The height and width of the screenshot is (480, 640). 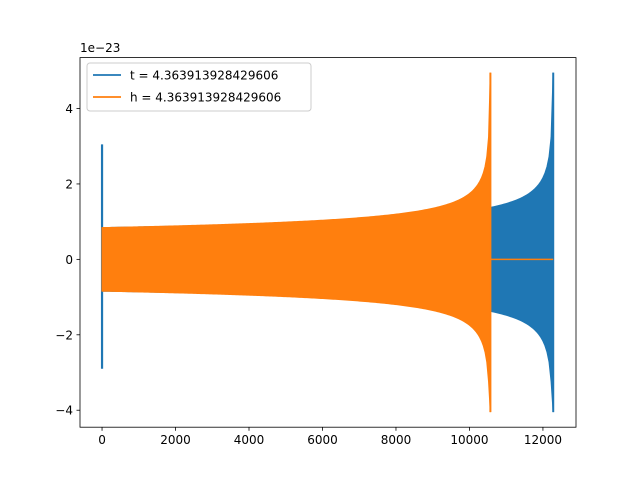 I want to click on legend-entry-label: h = 4.363913928429606, so click(x=205, y=98).